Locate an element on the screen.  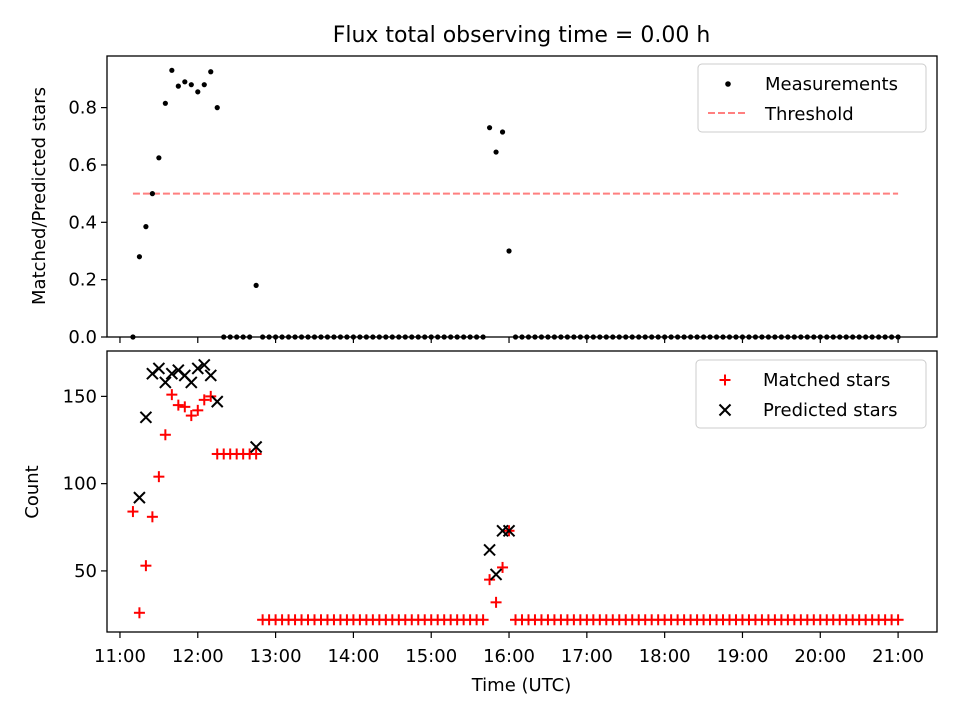
legend-predicted-label: Predicted stars is located at coordinates (830, 410).